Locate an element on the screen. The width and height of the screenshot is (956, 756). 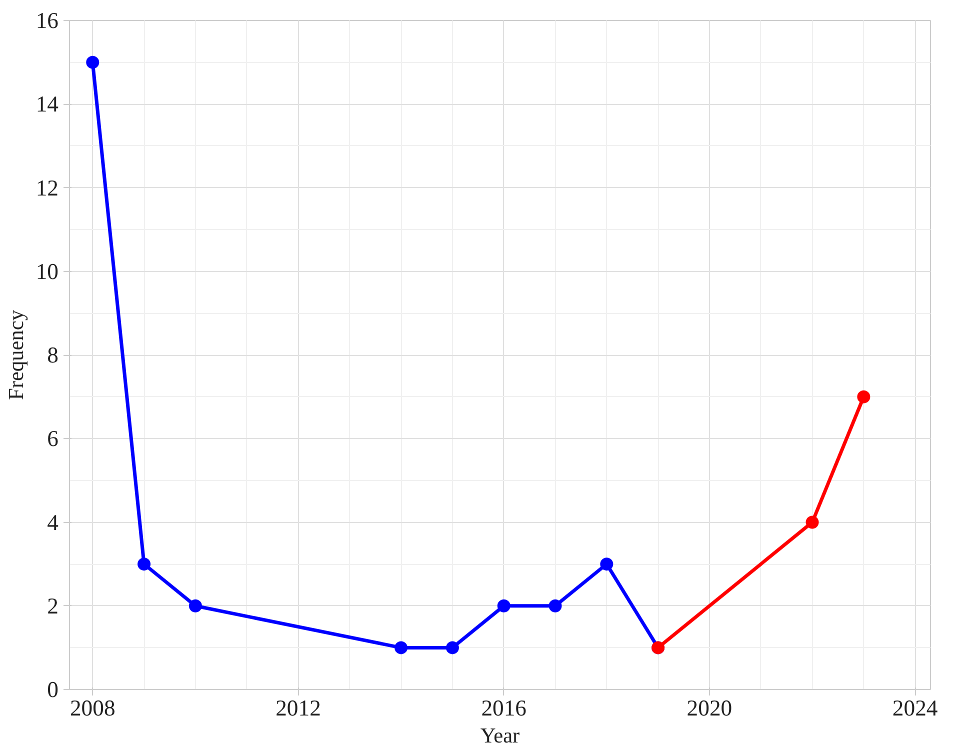
y-tick-label: 8 is located at coordinates (52, 355).